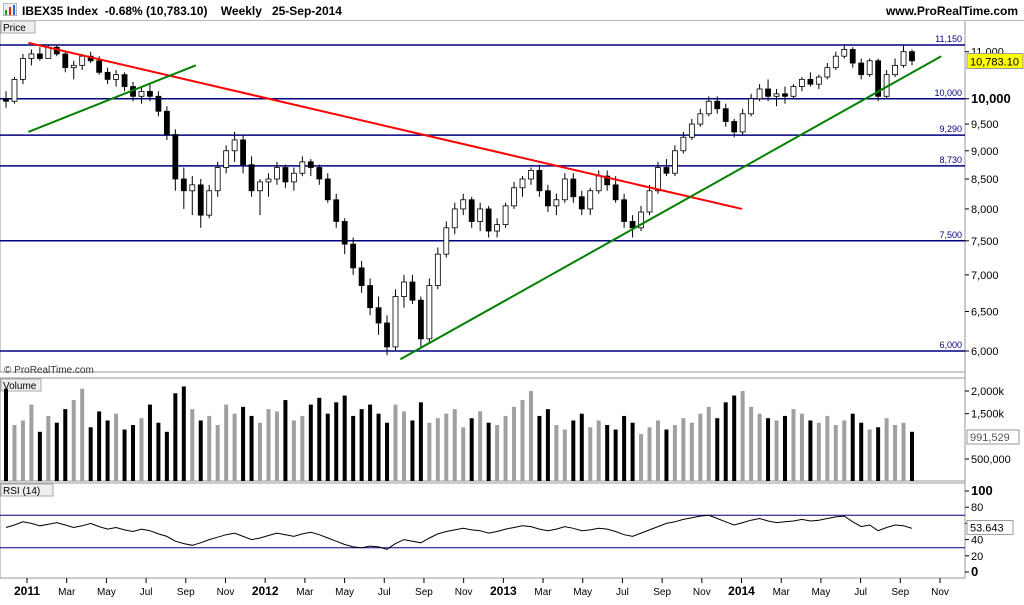 The width and height of the screenshot is (1024, 605). Describe the element at coordinates (985, 152) in the screenshot. I see `price-tick-label: 9,000` at that location.